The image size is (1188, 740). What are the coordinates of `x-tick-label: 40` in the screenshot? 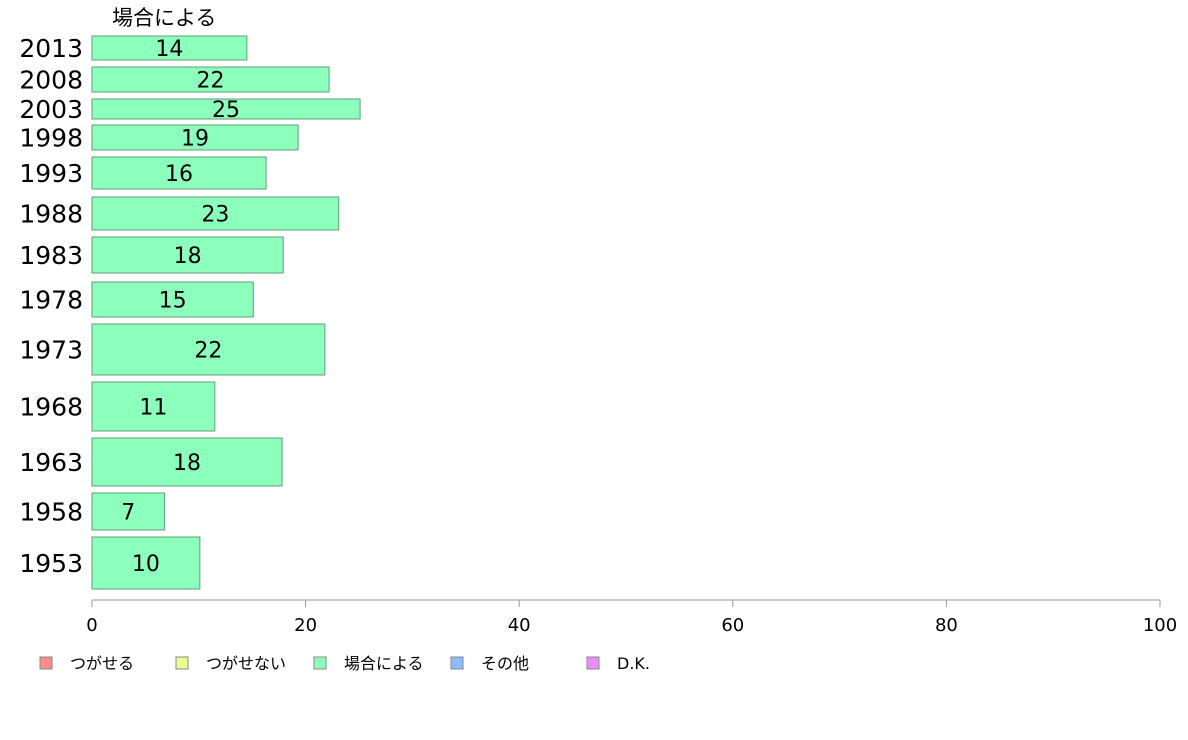 It's located at (519, 625).